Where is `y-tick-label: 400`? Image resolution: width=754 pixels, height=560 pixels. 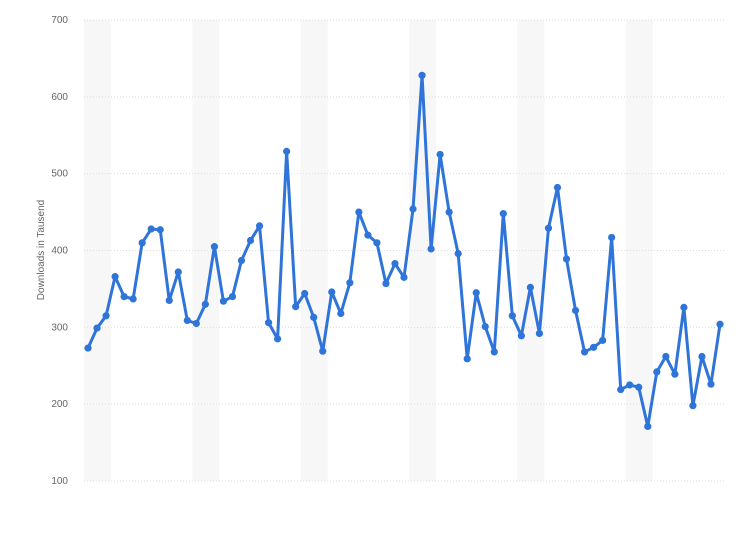
y-tick-label: 400 is located at coordinates (59, 251).